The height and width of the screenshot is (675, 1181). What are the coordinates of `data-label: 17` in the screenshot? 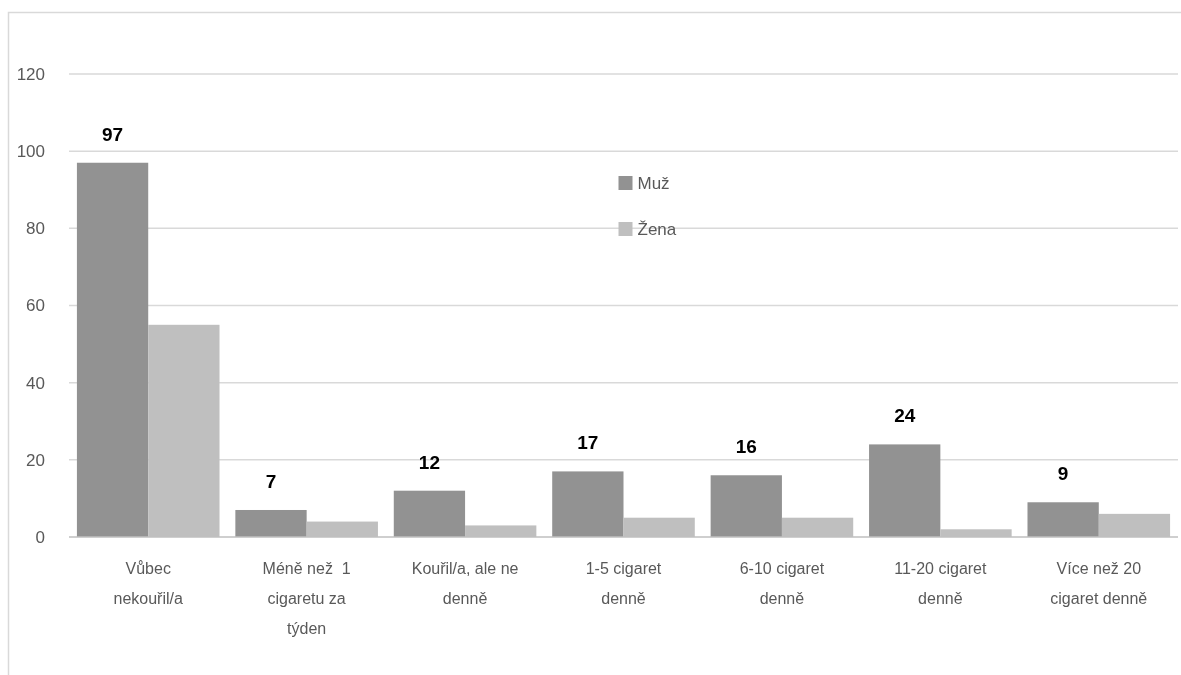 It's located at (588, 443).